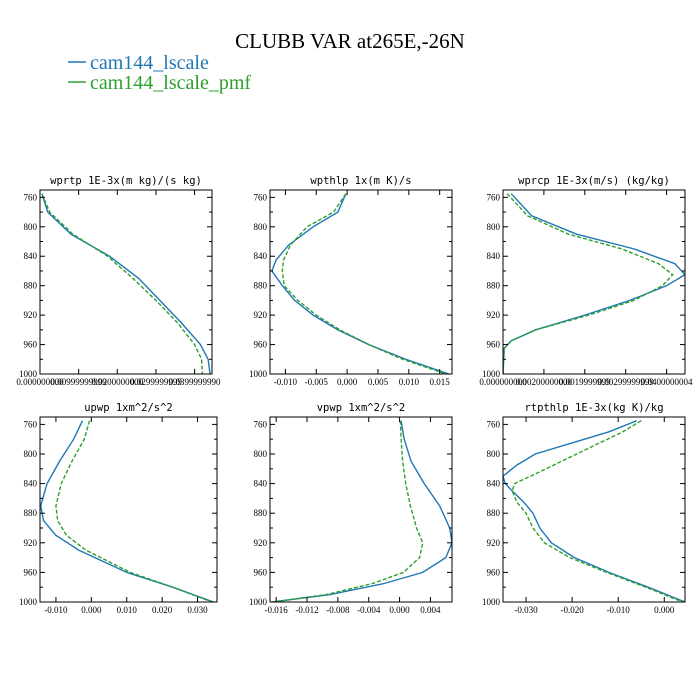 The image size is (700, 700). Describe the element at coordinates (440, 382) in the screenshot. I see `x-tick-label: 0.015` at that location.